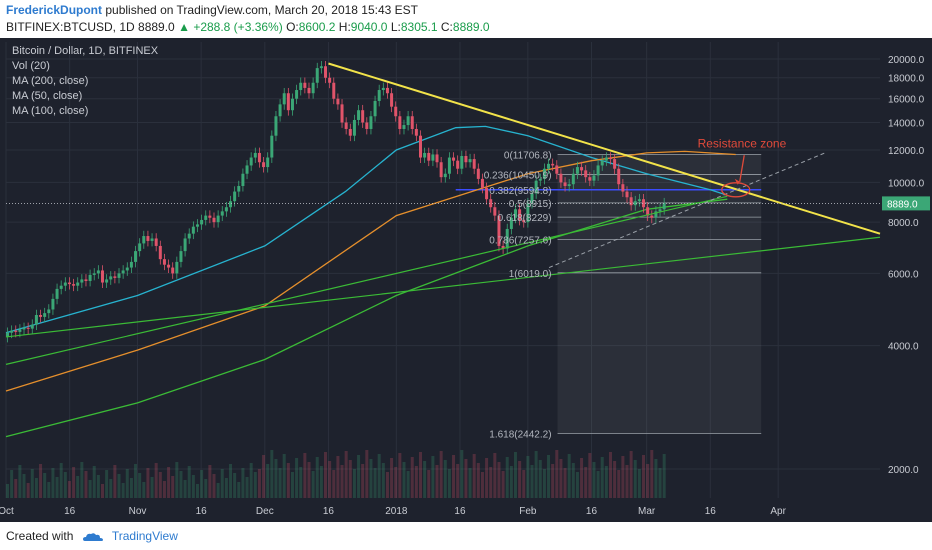 The height and width of the screenshot is (550, 932). Describe the element at coordinates (47, 96) in the screenshot. I see `legend-ma50: MA (50, close)` at that location.